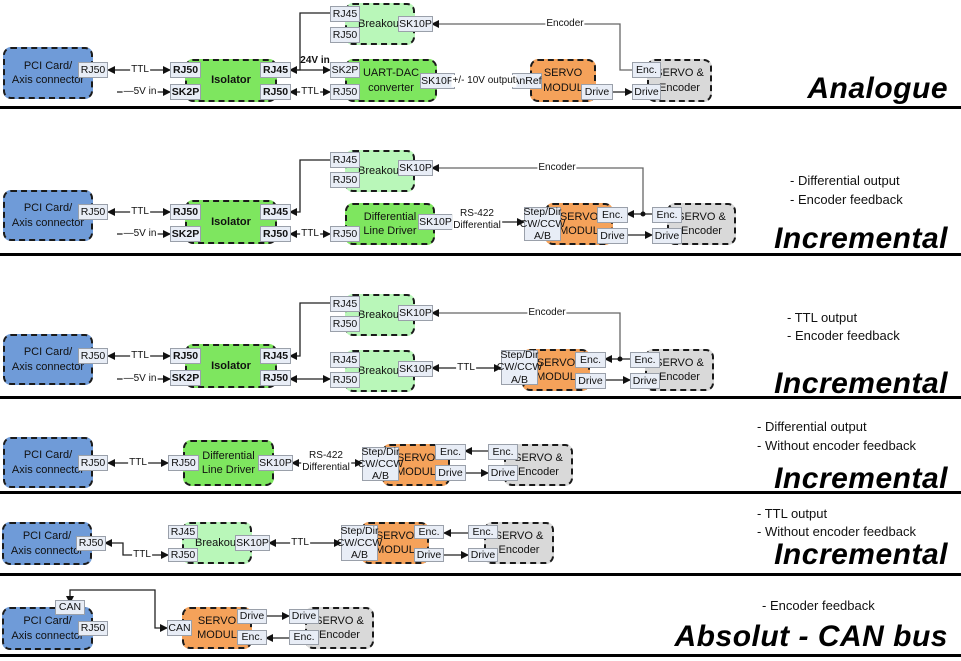 The height and width of the screenshot is (661, 961). What do you see at coordinates (437, 81) in the screenshot?
I see `conv-sk10p-port: SK10P` at bounding box center [437, 81].